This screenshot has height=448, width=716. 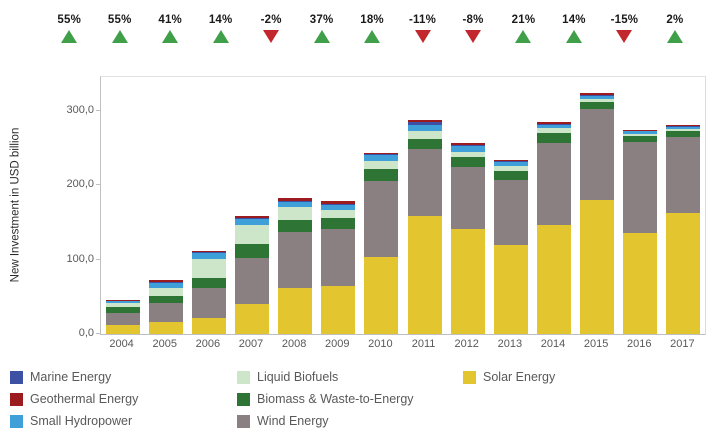 What do you see at coordinates (74, 377) in the screenshot?
I see `legend-item: Marine Energy` at bounding box center [74, 377].